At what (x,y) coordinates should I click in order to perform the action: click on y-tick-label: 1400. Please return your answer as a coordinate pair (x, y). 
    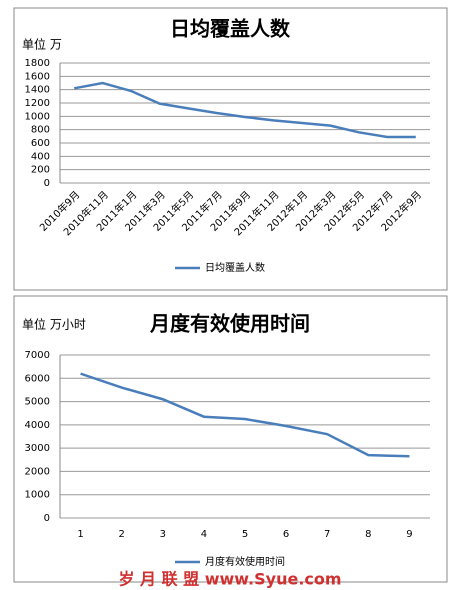
    Looking at the image, I should click on (37, 90).